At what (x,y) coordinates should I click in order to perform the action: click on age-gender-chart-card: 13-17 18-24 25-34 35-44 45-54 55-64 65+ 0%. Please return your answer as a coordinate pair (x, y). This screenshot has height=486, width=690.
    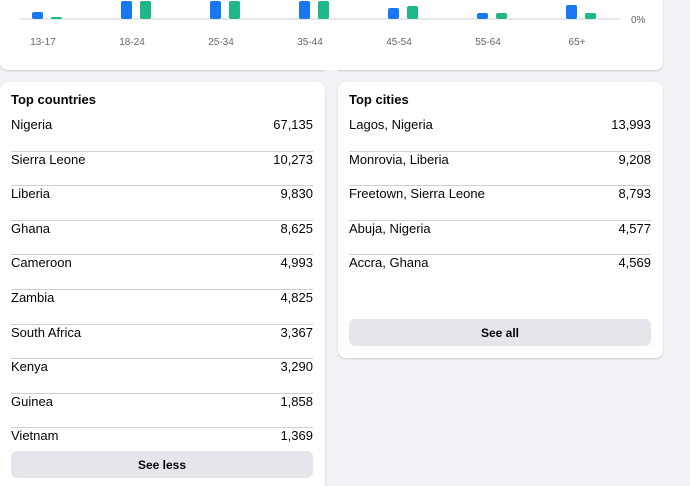
    Looking at the image, I should click on (331, 35).